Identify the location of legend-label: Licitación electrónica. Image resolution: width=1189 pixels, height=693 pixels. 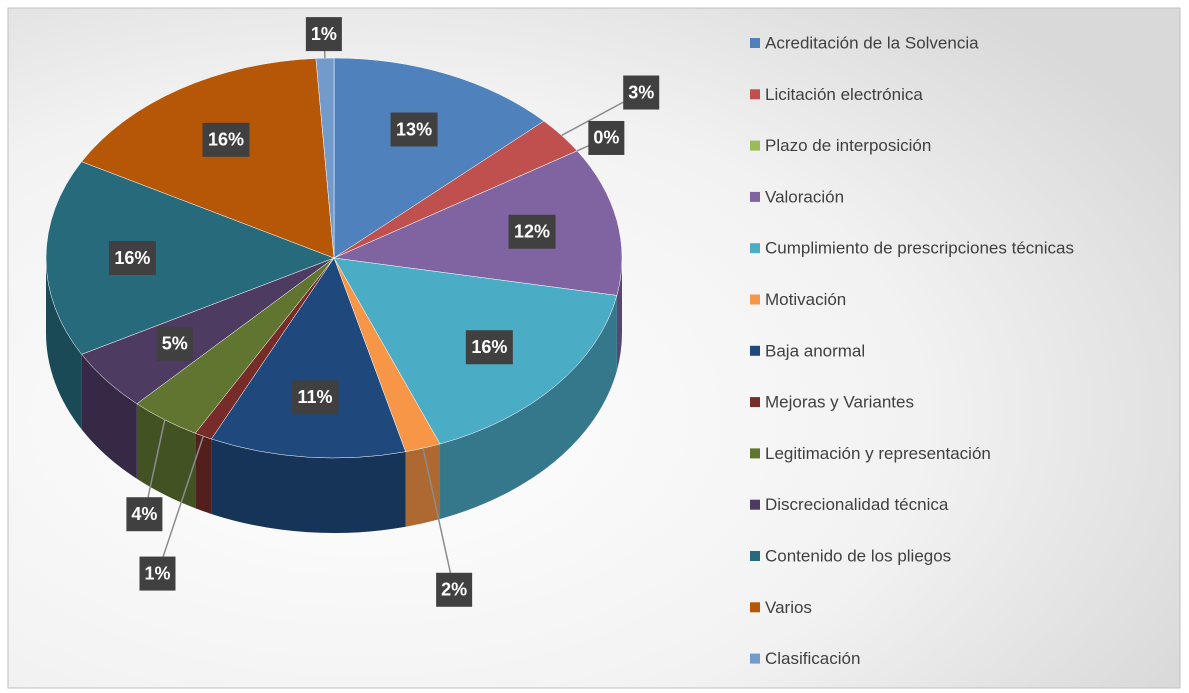
(844, 94).